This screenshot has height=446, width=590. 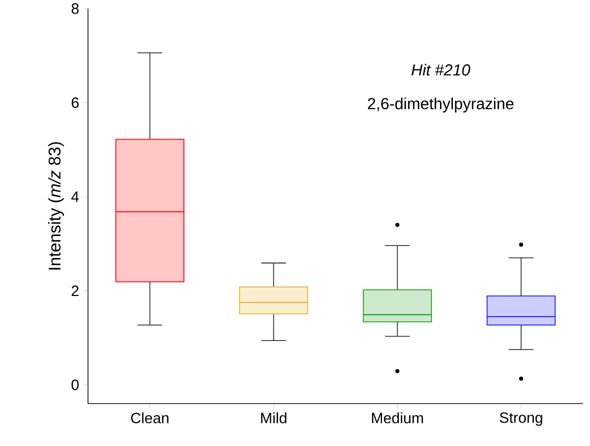 What do you see at coordinates (56, 206) in the screenshot?
I see `y-axis-title: Intensity (m/z 83)` at bounding box center [56, 206].